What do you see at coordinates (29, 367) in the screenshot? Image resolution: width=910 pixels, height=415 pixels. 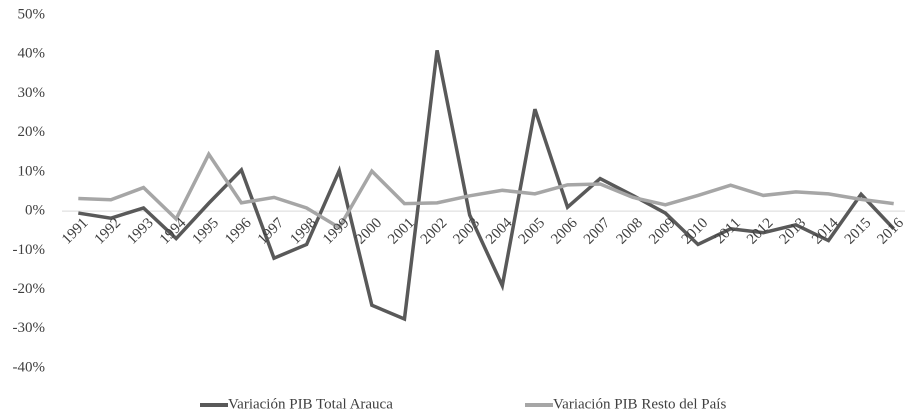 I see `y-tick-label: -40%` at bounding box center [29, 367].